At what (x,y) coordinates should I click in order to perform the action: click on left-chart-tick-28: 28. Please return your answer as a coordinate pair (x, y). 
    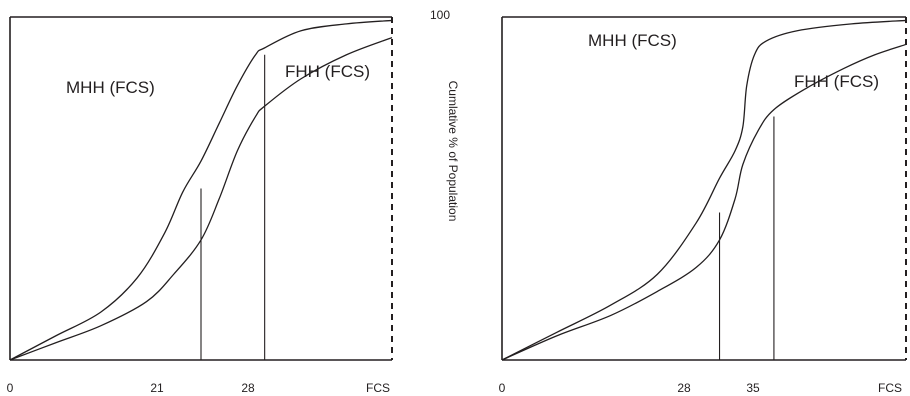
    Looking at the image, I should click on (248, 388).